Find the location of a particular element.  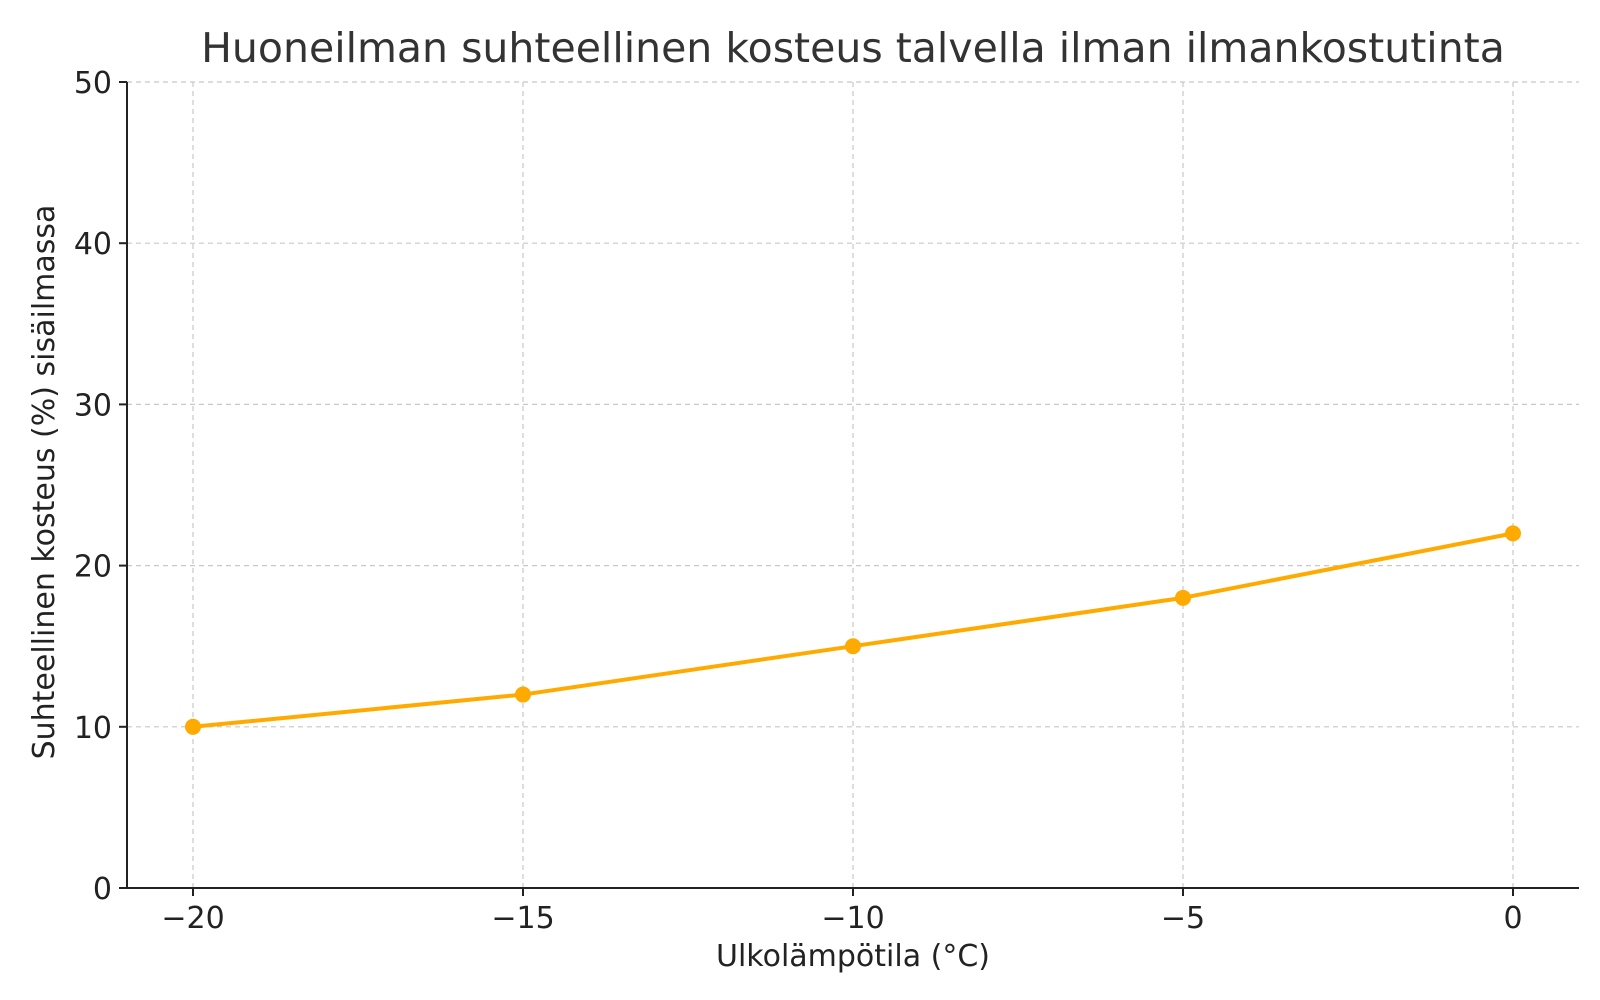

y-tick-label: 40 is located at coordinates (93, 244).